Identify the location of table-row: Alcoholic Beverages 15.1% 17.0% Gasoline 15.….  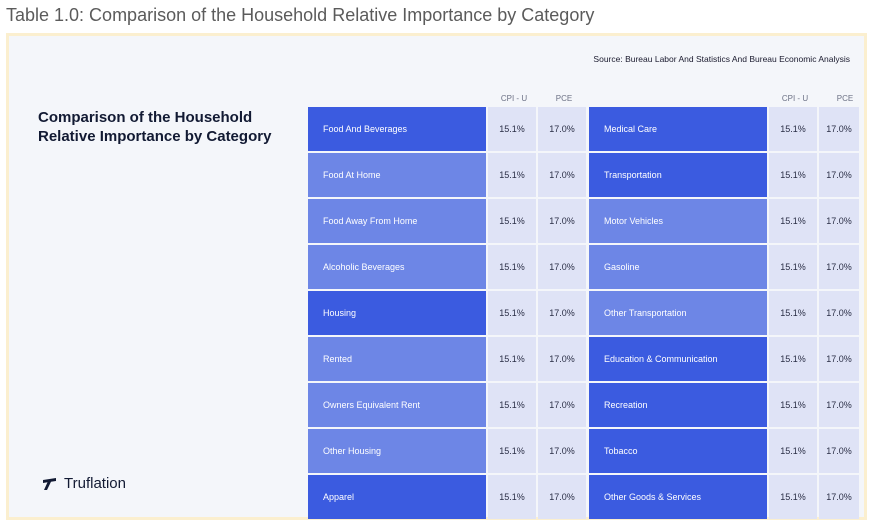
(583, 267).